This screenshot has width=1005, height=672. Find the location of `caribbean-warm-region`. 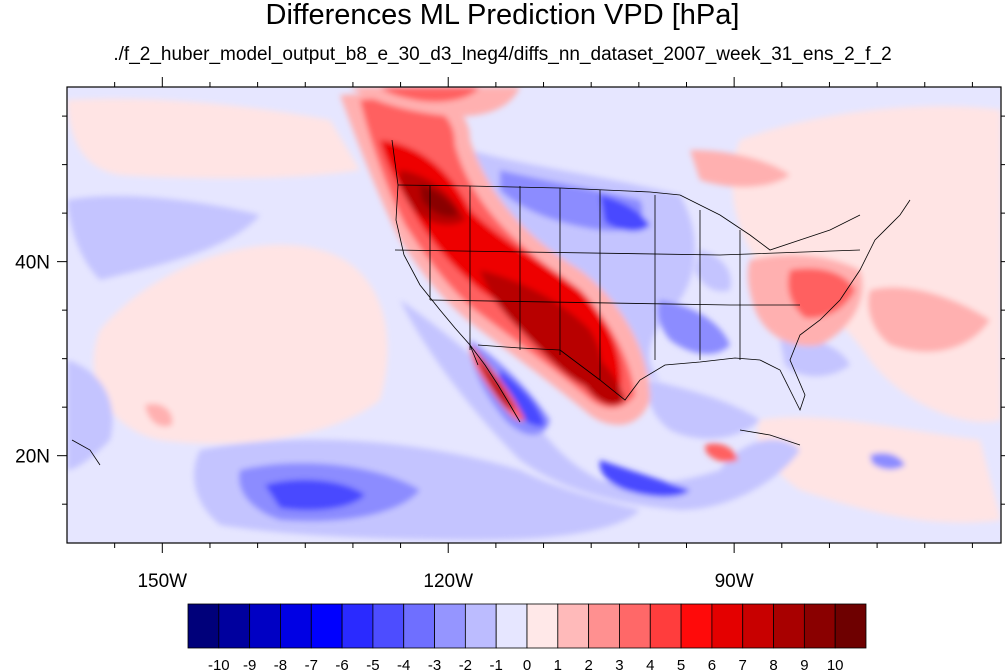

caribbean-warm-region is located at coordinates (879, 470).